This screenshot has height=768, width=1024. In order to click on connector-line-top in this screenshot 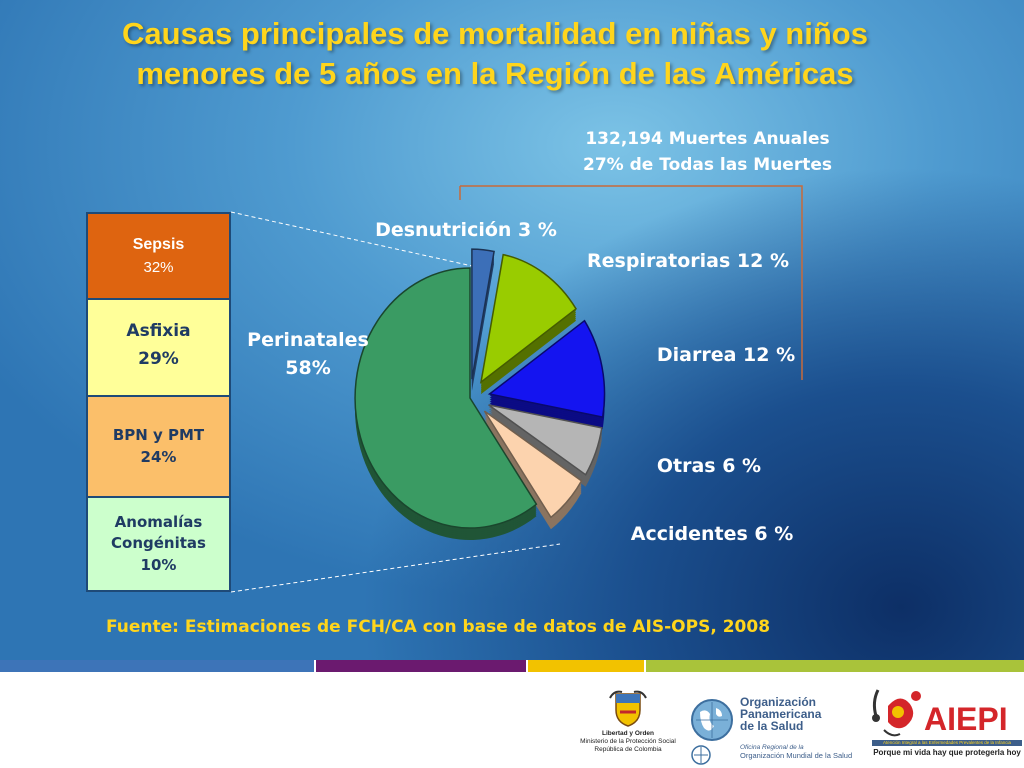, I will do `click(360, 241)`.